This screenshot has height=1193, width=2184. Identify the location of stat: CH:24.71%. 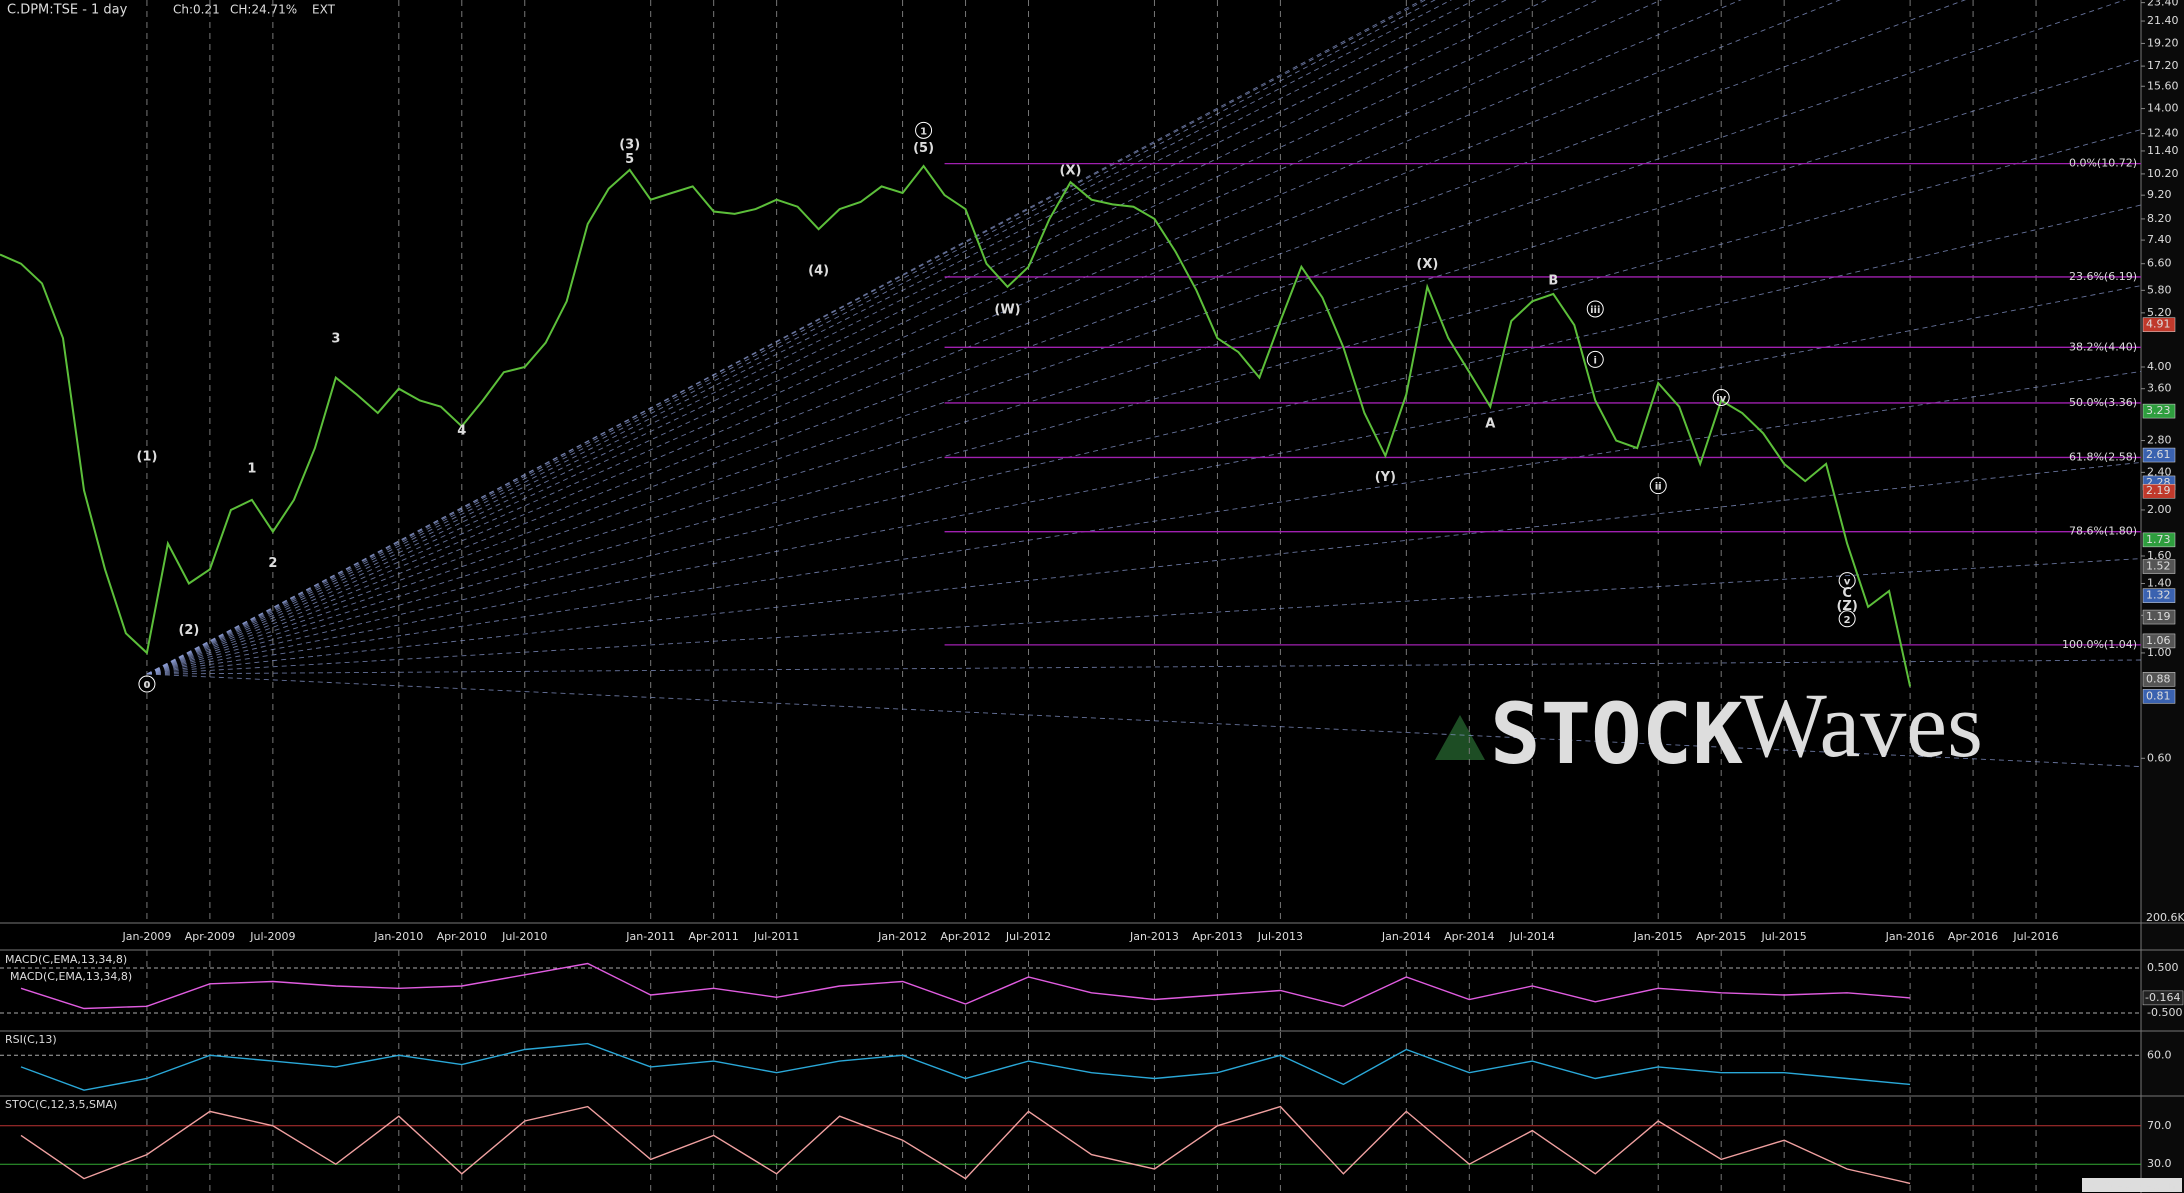
(263, 10).